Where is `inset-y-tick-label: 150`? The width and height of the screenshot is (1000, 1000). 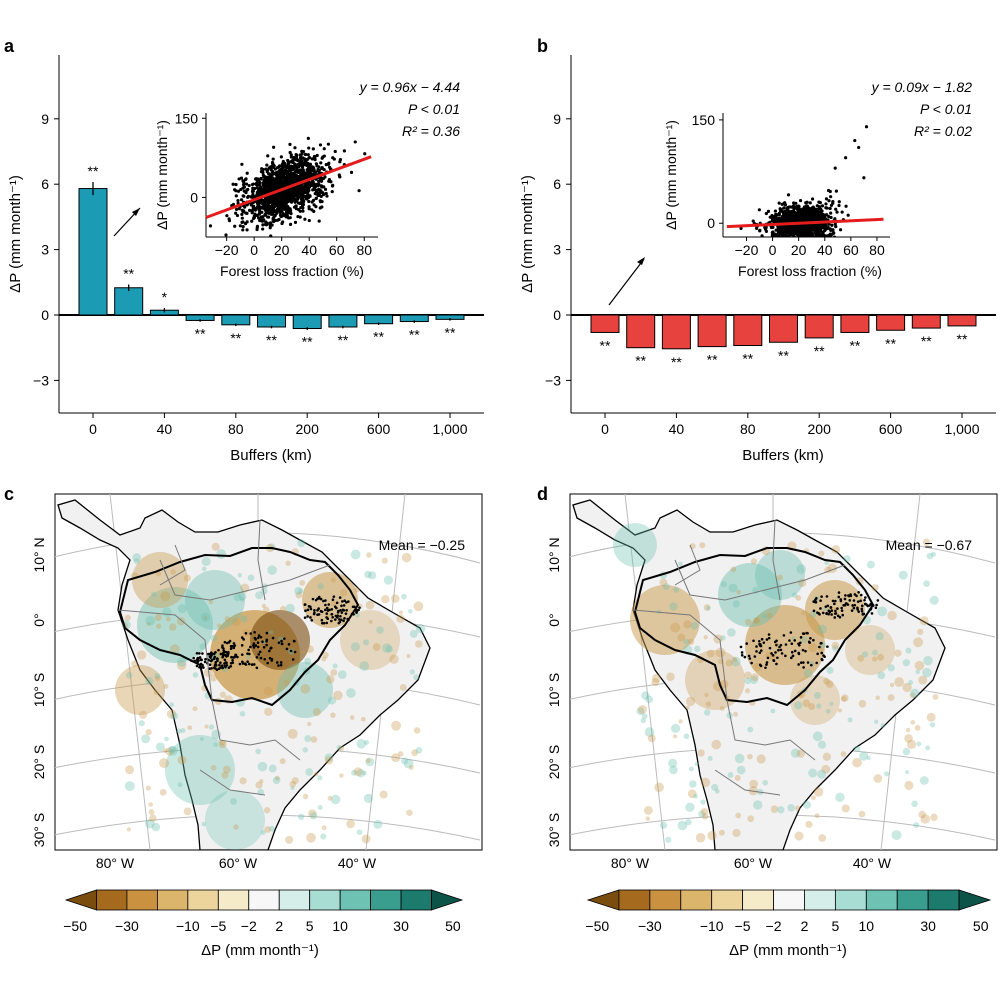 inset-y-tick-label: 150 is located at coordinates (187, 118).